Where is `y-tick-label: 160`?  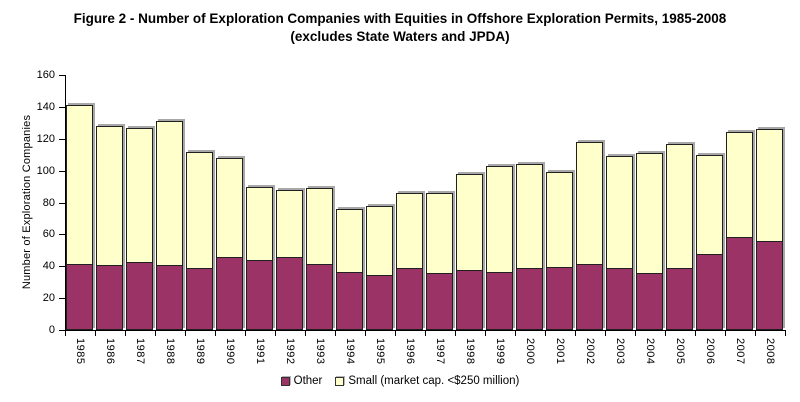
y-tick-label: 160 is located at coordinates (45, 75).